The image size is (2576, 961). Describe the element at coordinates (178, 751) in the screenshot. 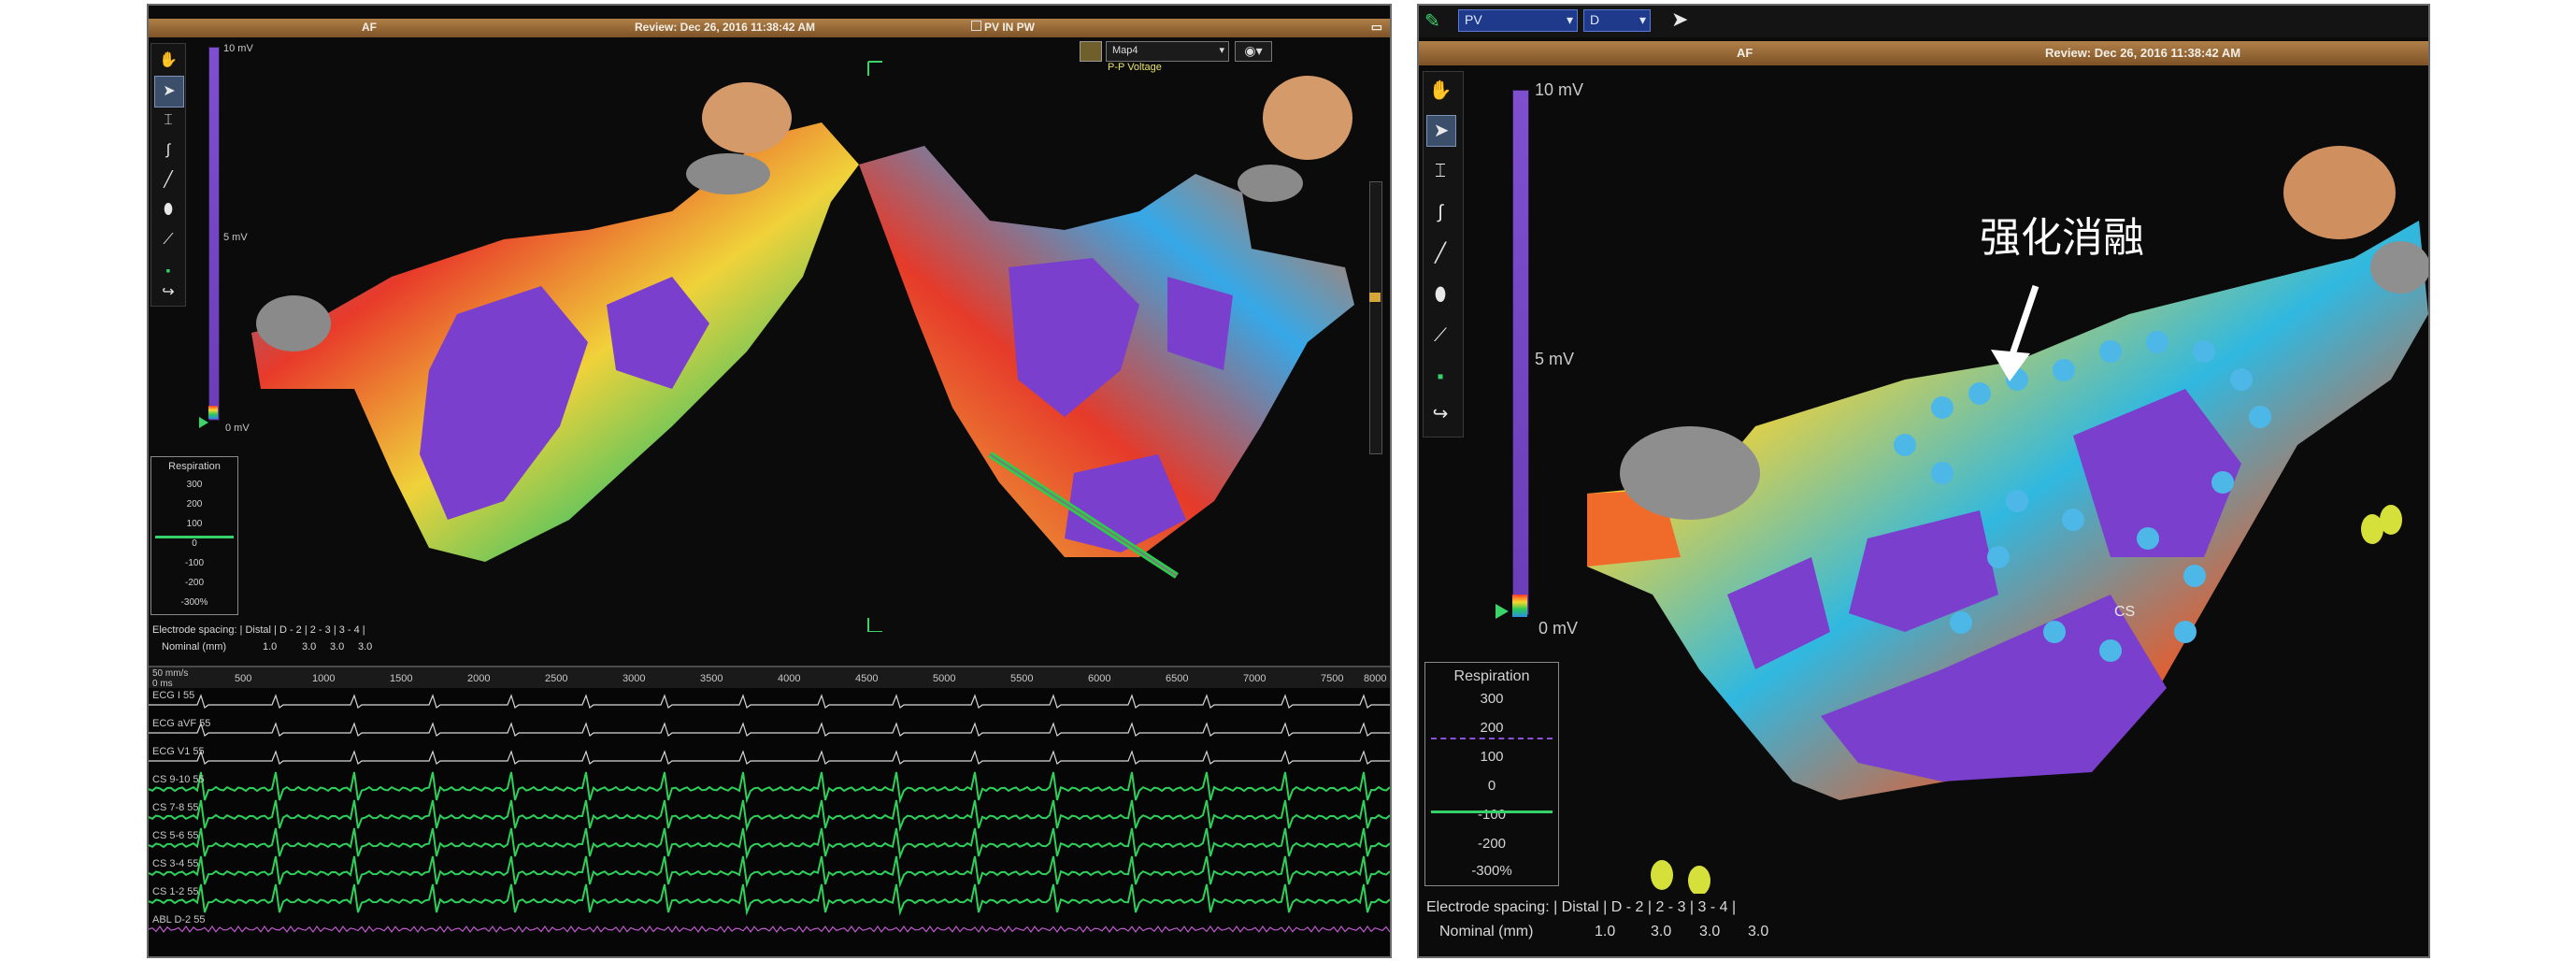

I see `ecg-channel-label: ECG V1 55` at that location.